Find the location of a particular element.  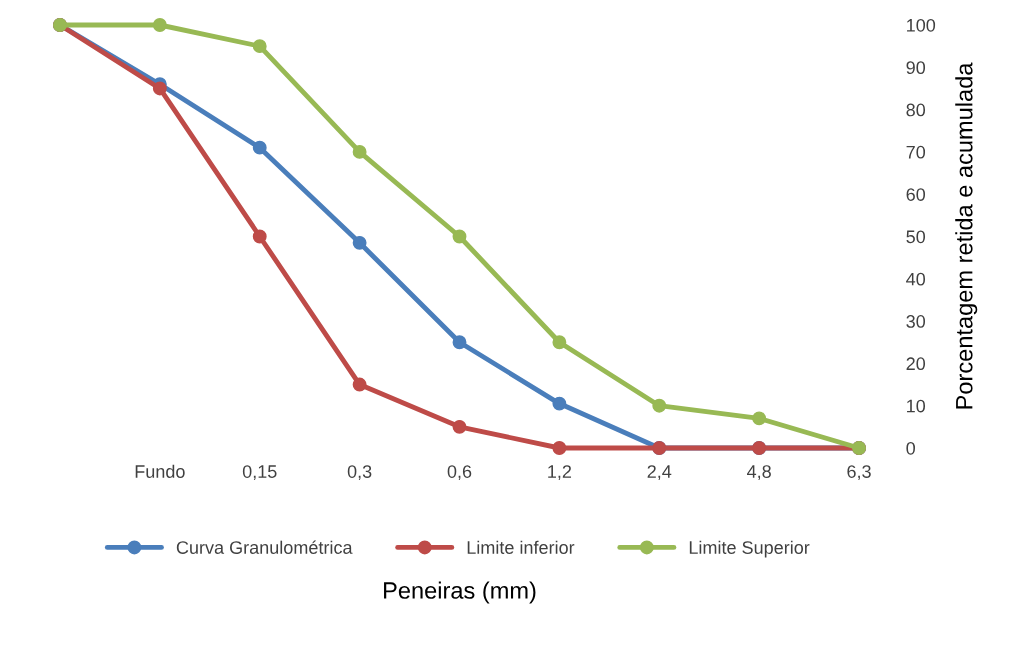

legend-label: Limite inferior is located at coordinates (521, 547).